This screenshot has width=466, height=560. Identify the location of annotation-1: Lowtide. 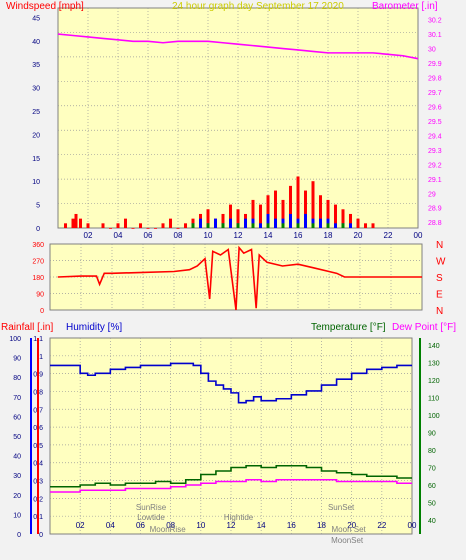
(151, 517).